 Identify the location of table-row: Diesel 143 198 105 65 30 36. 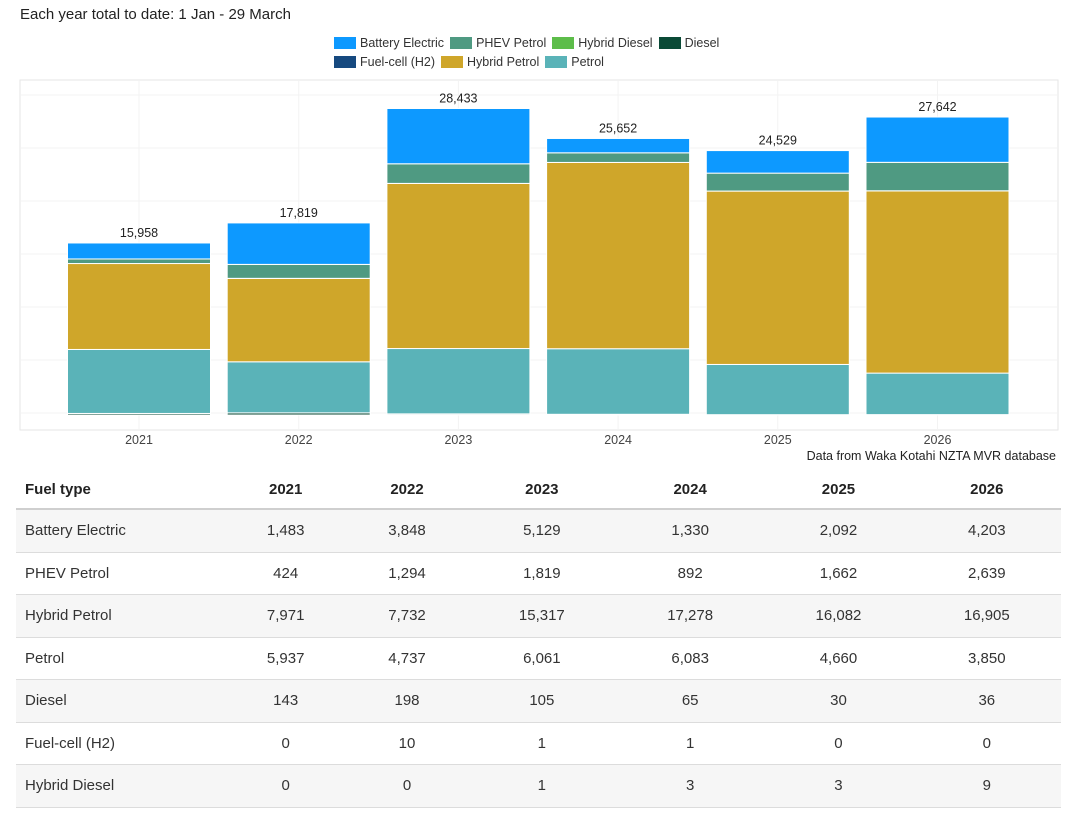
(538, 701).